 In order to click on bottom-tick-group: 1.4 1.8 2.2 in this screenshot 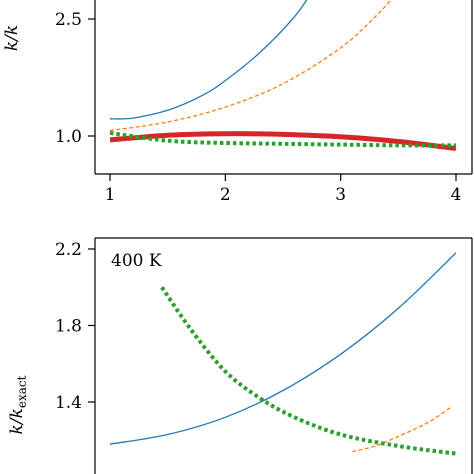, I will do `click(75, 326)`.